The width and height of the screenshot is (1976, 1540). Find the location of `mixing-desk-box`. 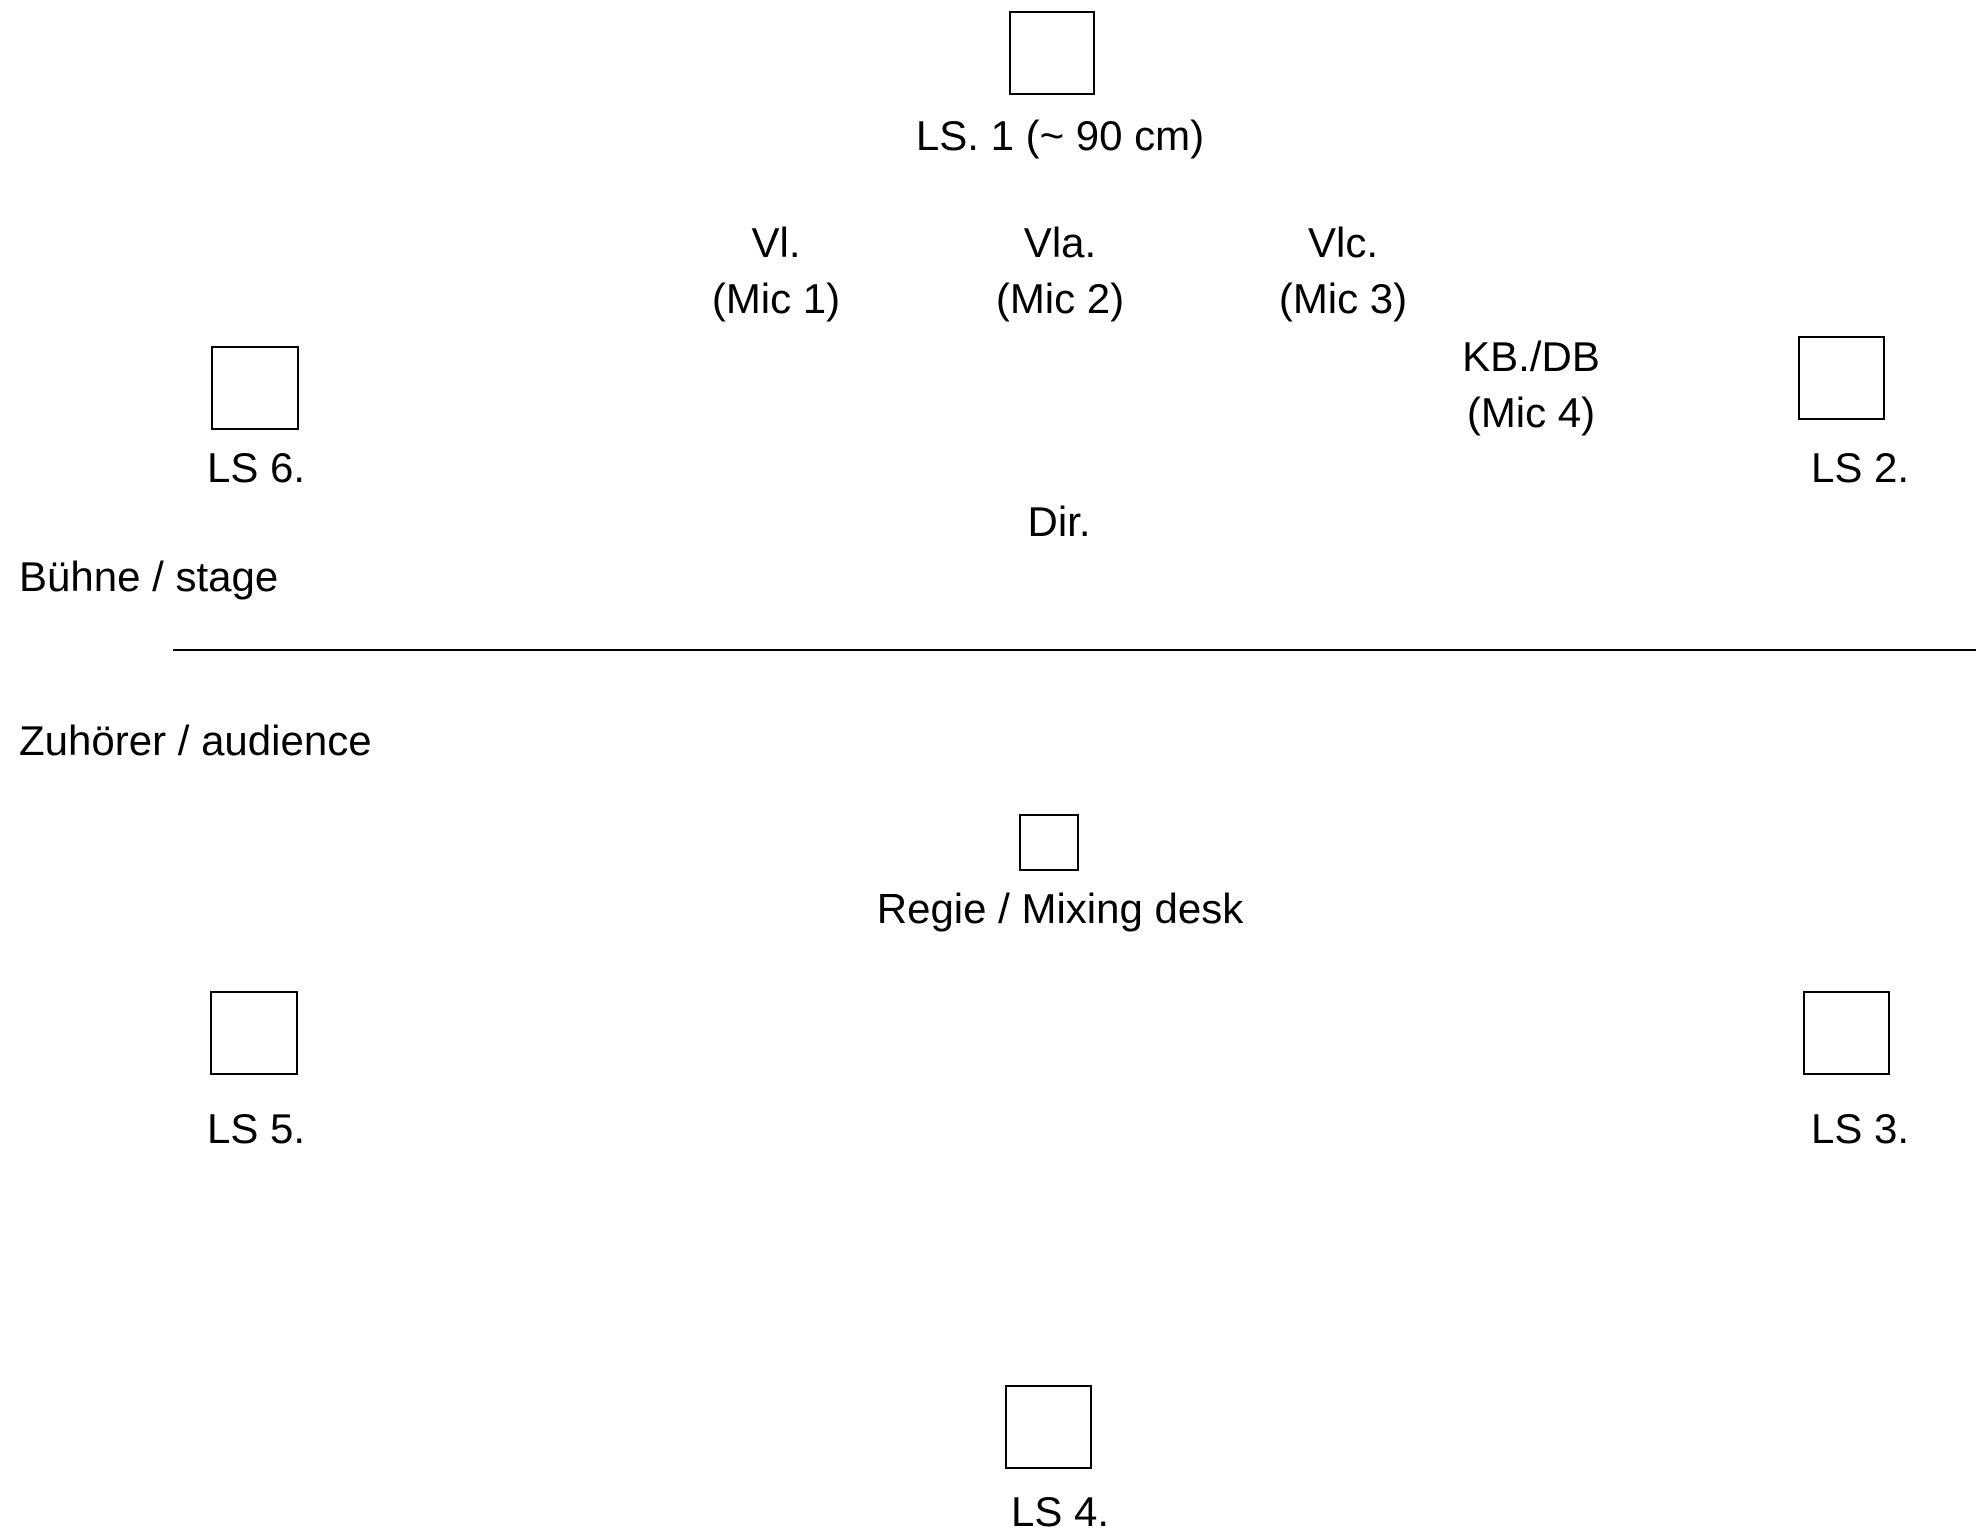

mixing-desk-box is located at coordinates (1049, 842).